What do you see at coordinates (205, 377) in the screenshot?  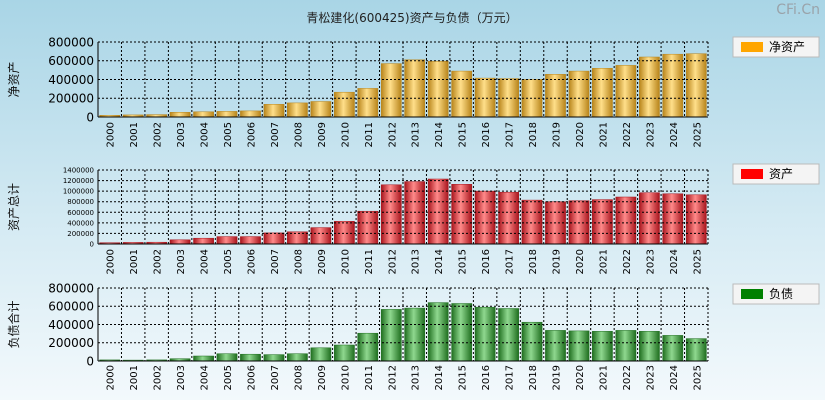 I see `total-liabilities-xtick-label: 2004` at bounding box center [205, 377].